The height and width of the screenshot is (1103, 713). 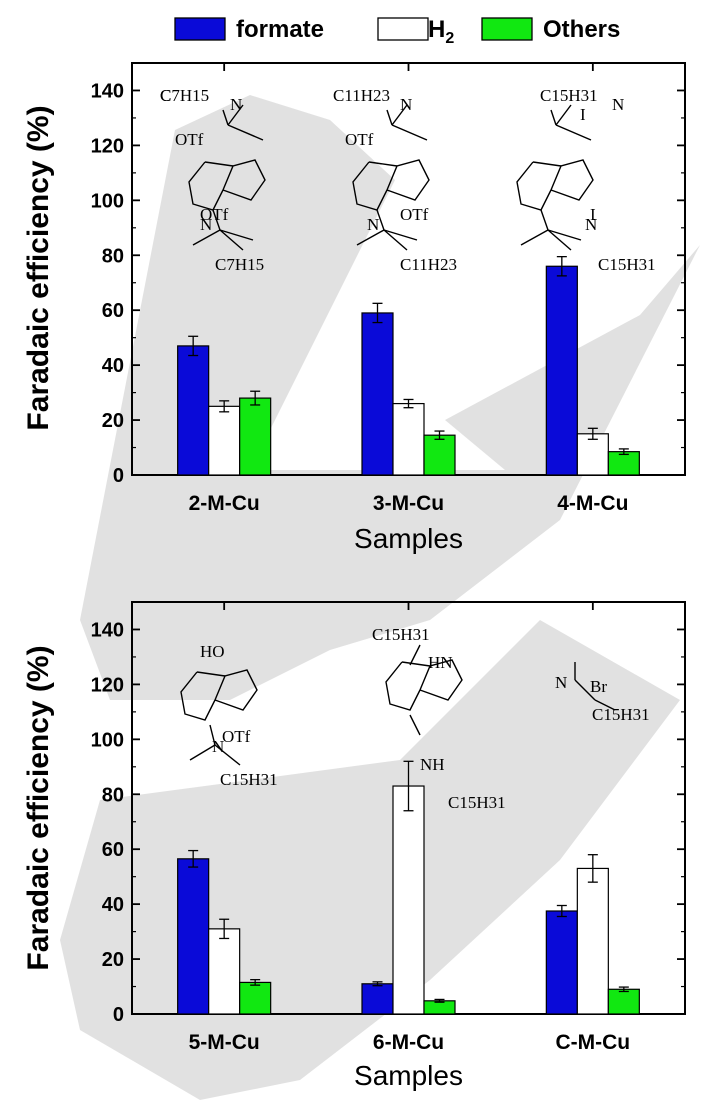 I want to click on legend-swatch-formate, so click(x=200, y=29).